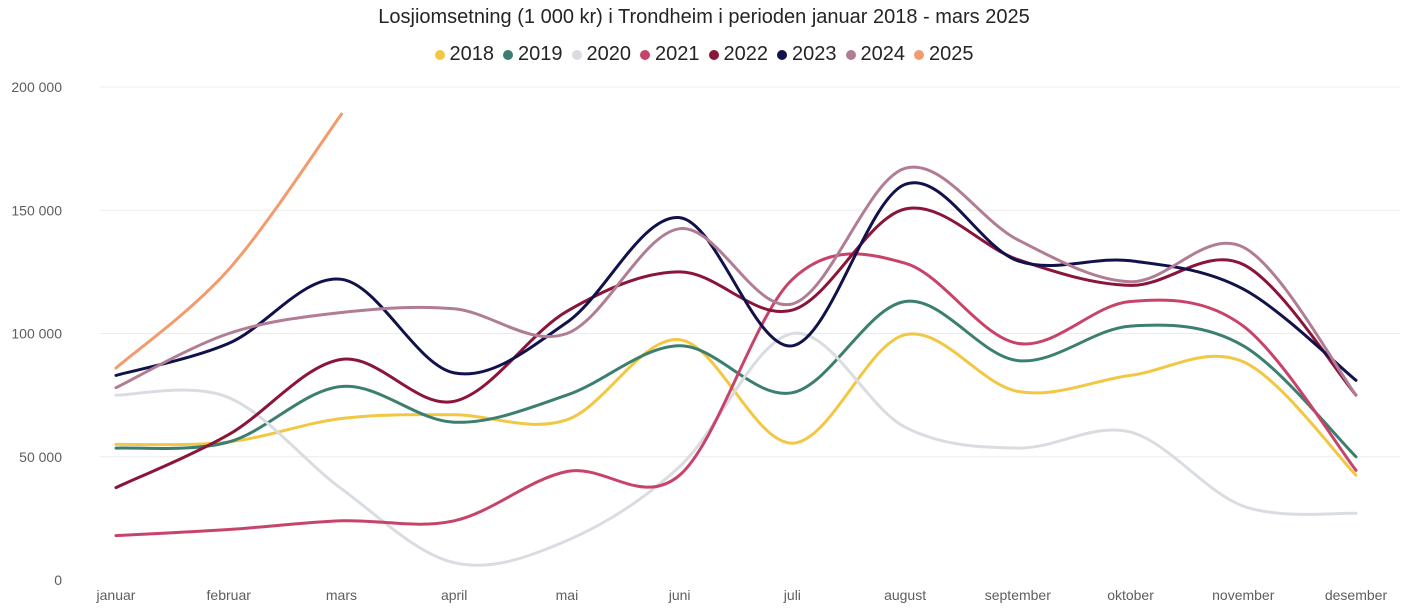 The height and width of the screenshot is (616, 1408). Describe the element at coordinates (704, 54) in the screenshot. I see `chart-legend: 2018 2019 2020 2021 2022 2023 2024 2025` at that location.